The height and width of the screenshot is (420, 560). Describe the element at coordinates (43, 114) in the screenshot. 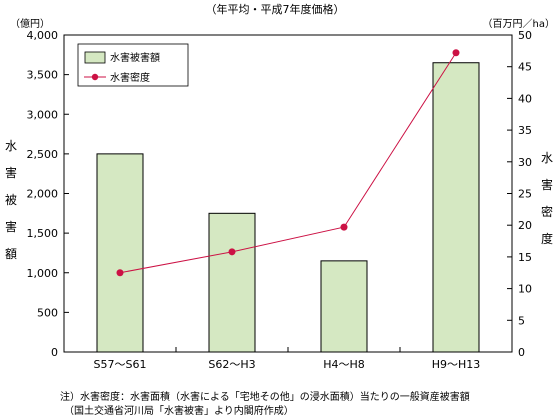

I see `left-tick-label: 3,000` at that location.